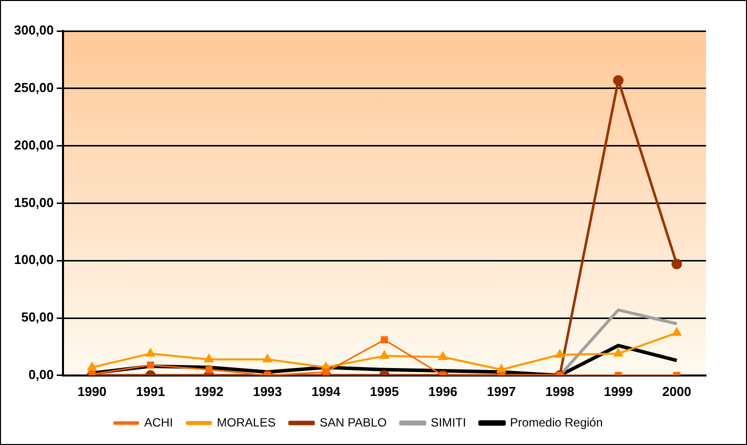  I want to click on y-tick-label: 50,00, so click(37, 317).